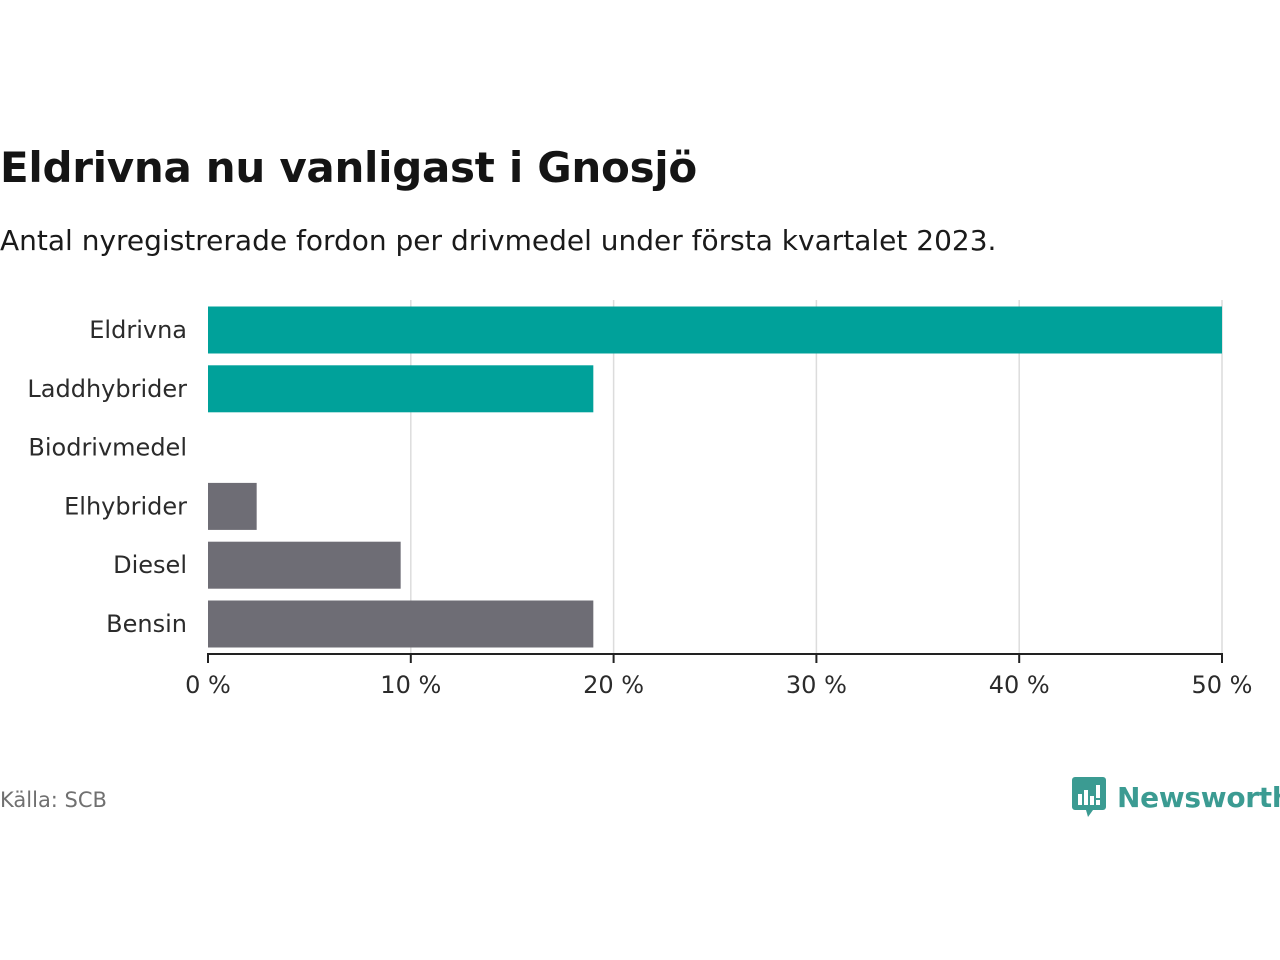 The width and height of the screenshot is (1280, 960). Describe the element at coordinates (150, 565) in the screenshot. I see `category-label: Diesel` at that location.